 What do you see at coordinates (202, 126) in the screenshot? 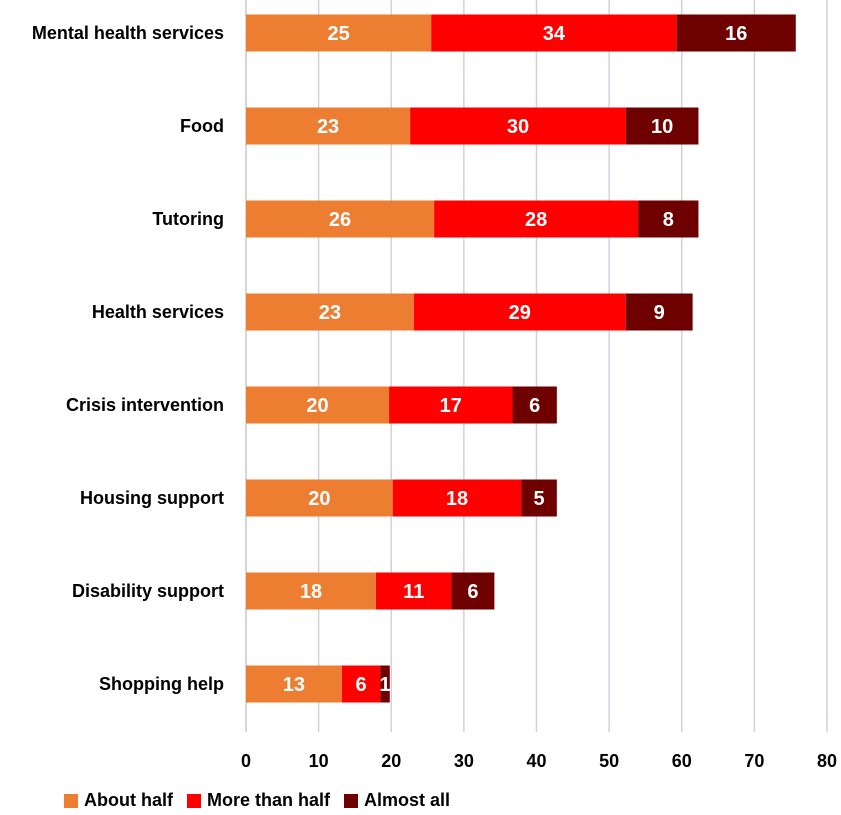
I see `category-label-food: Food` at bounding box center [202, 126].